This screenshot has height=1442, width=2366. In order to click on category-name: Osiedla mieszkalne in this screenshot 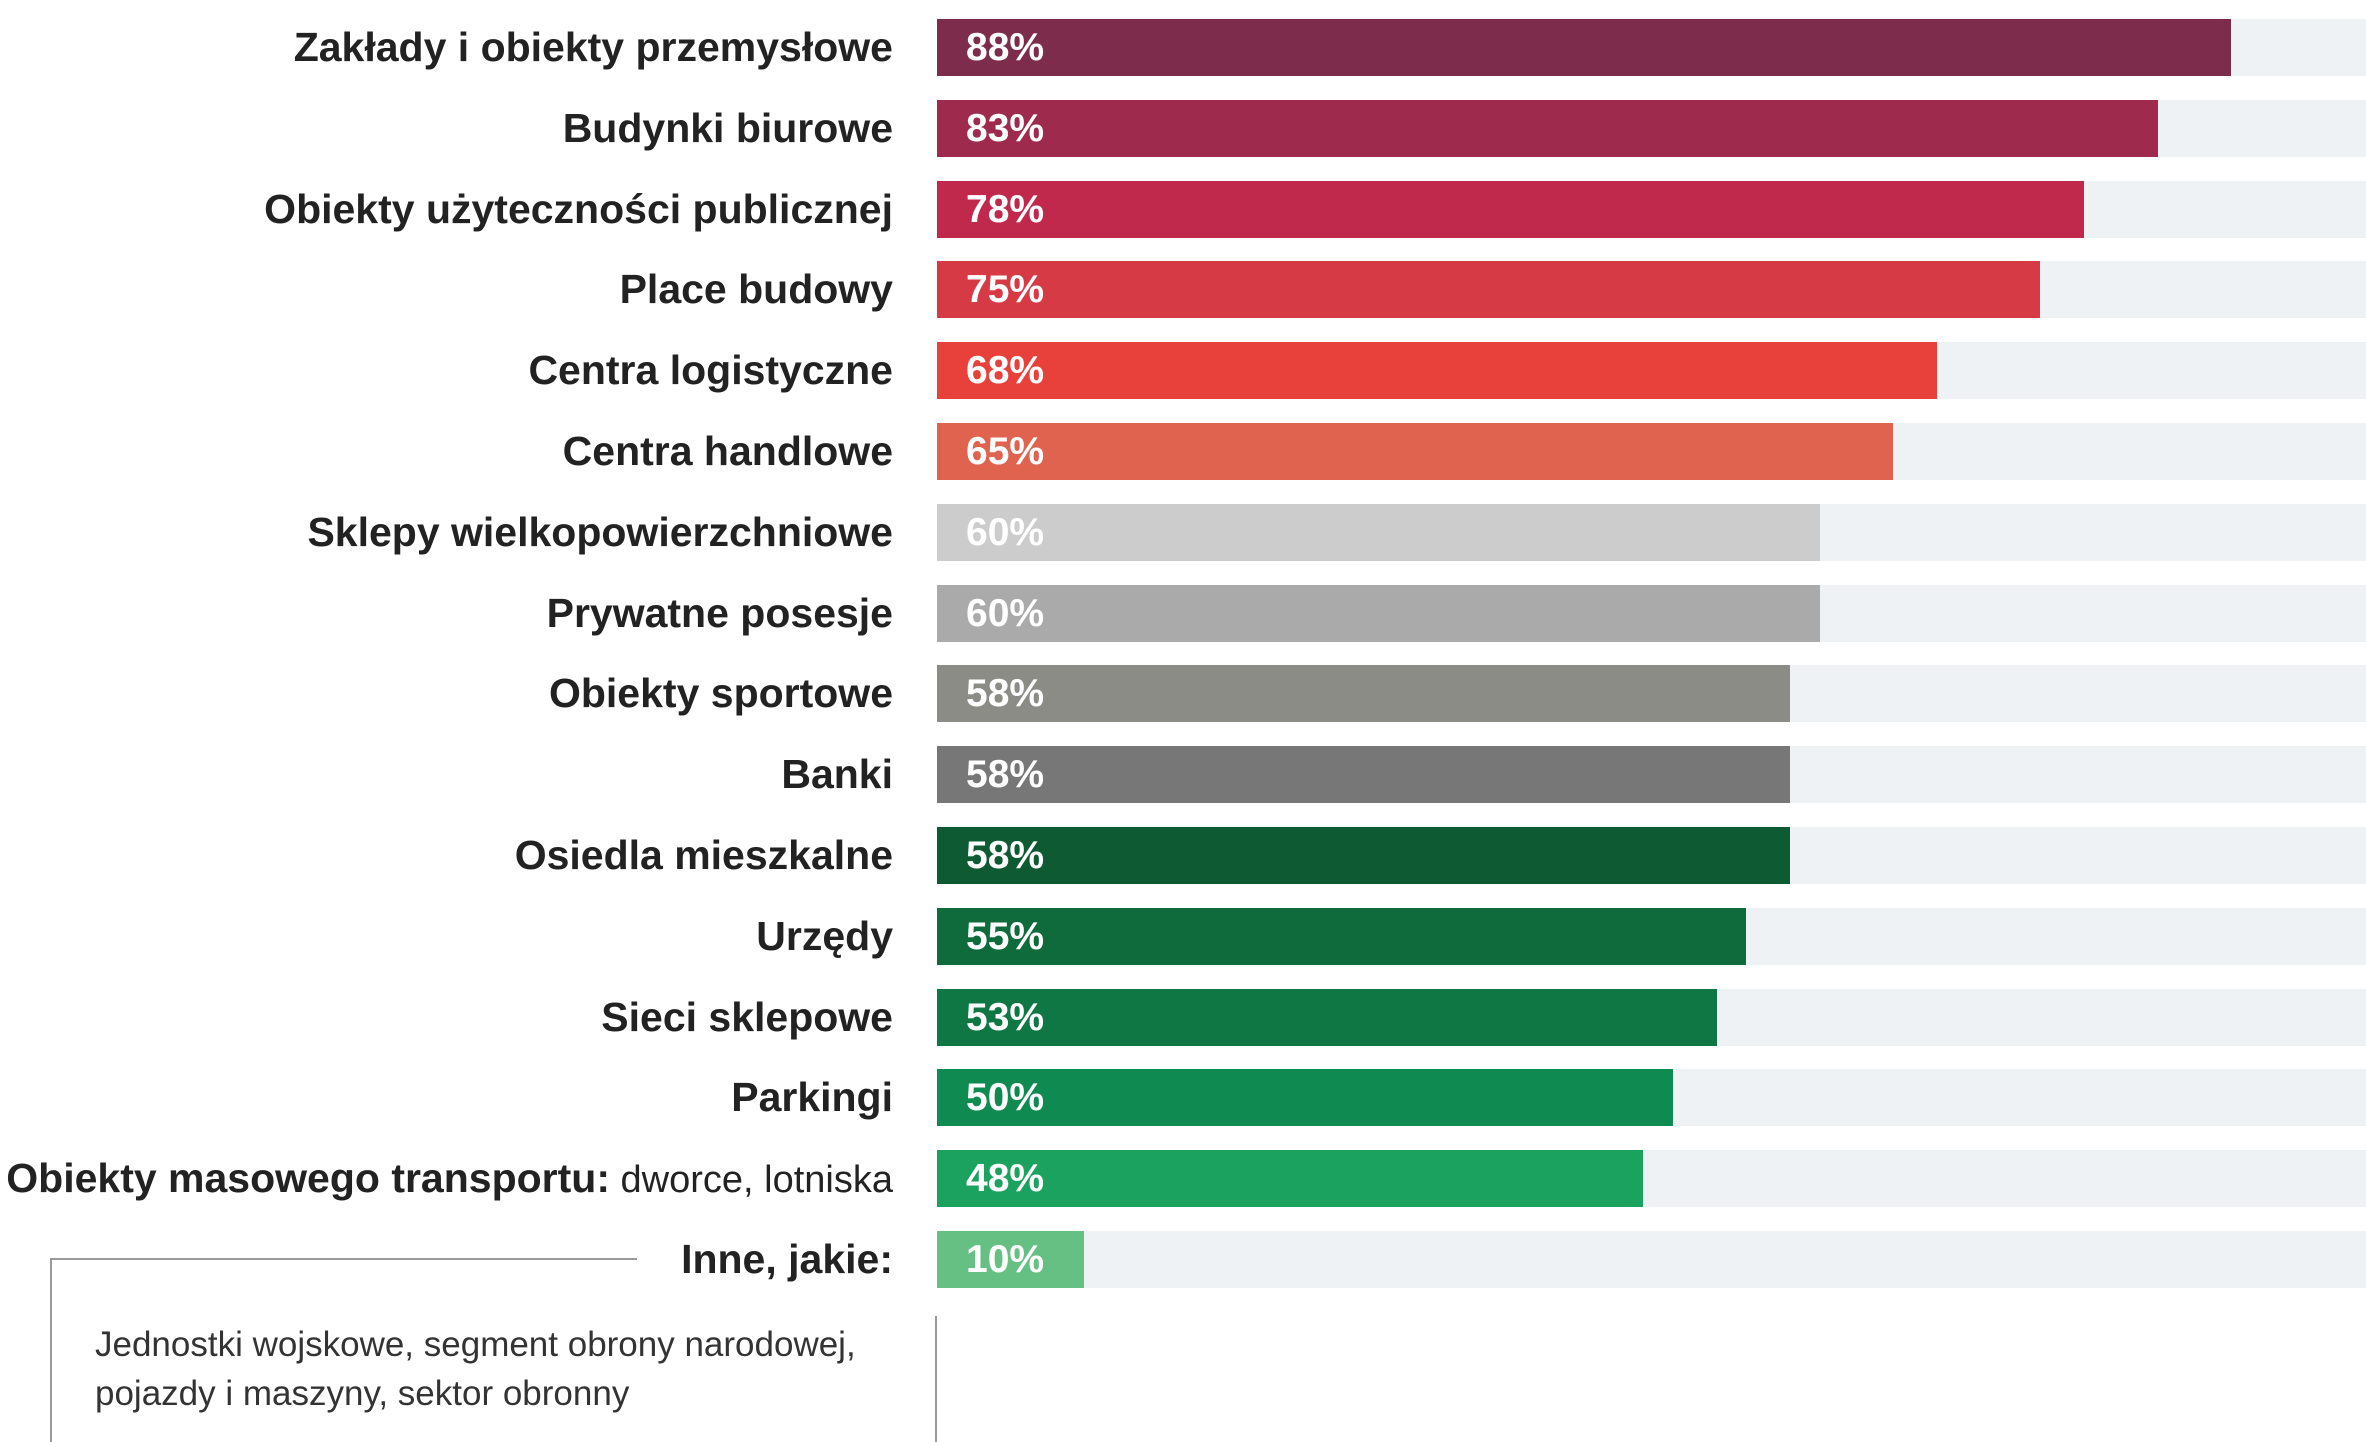, I will do `click(703, 855)`.